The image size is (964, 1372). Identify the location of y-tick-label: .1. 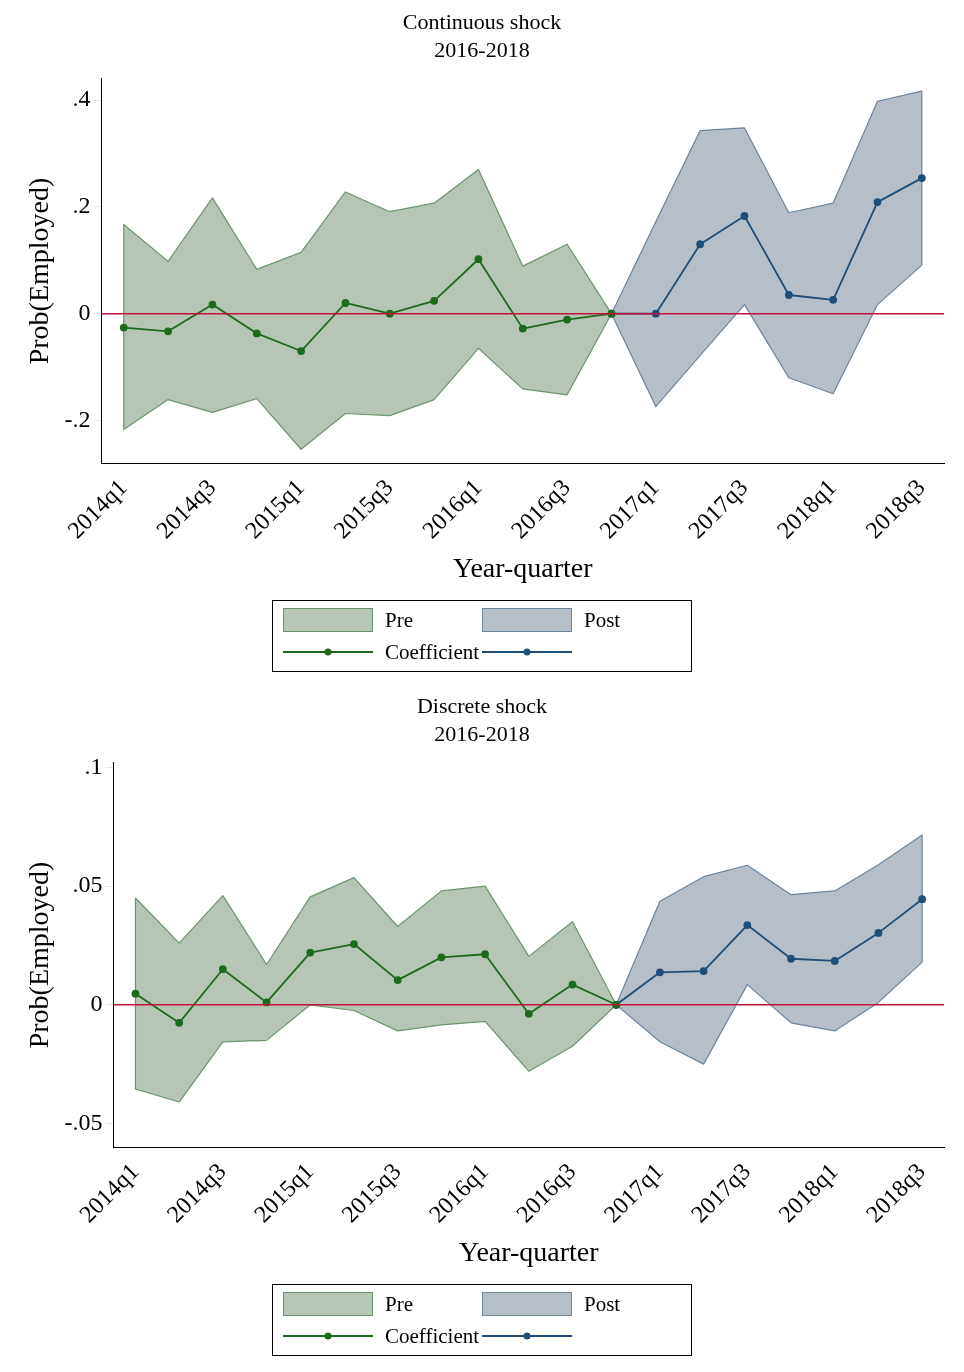
(93, 765).